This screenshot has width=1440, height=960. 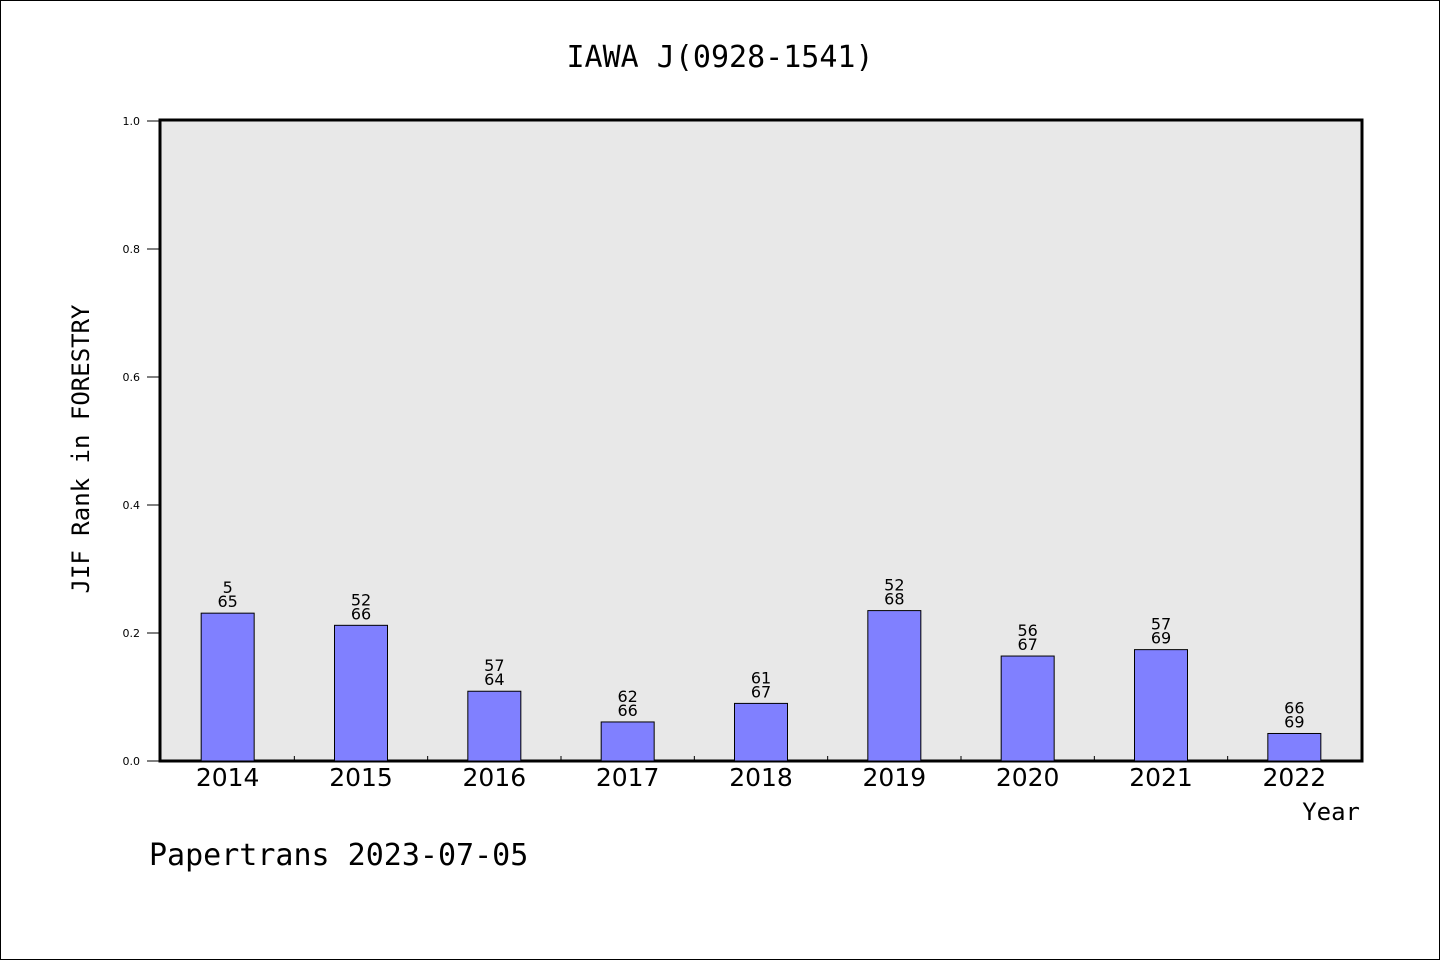 I want to click on chart-title: IAWA J(0928-1541), so click(x=719, y=57).